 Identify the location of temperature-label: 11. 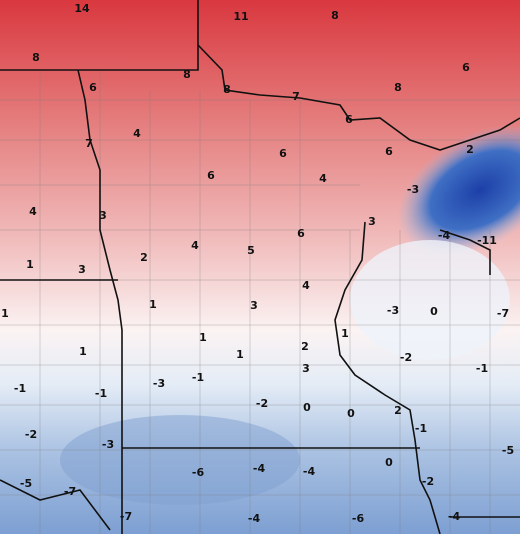
(240, 16).